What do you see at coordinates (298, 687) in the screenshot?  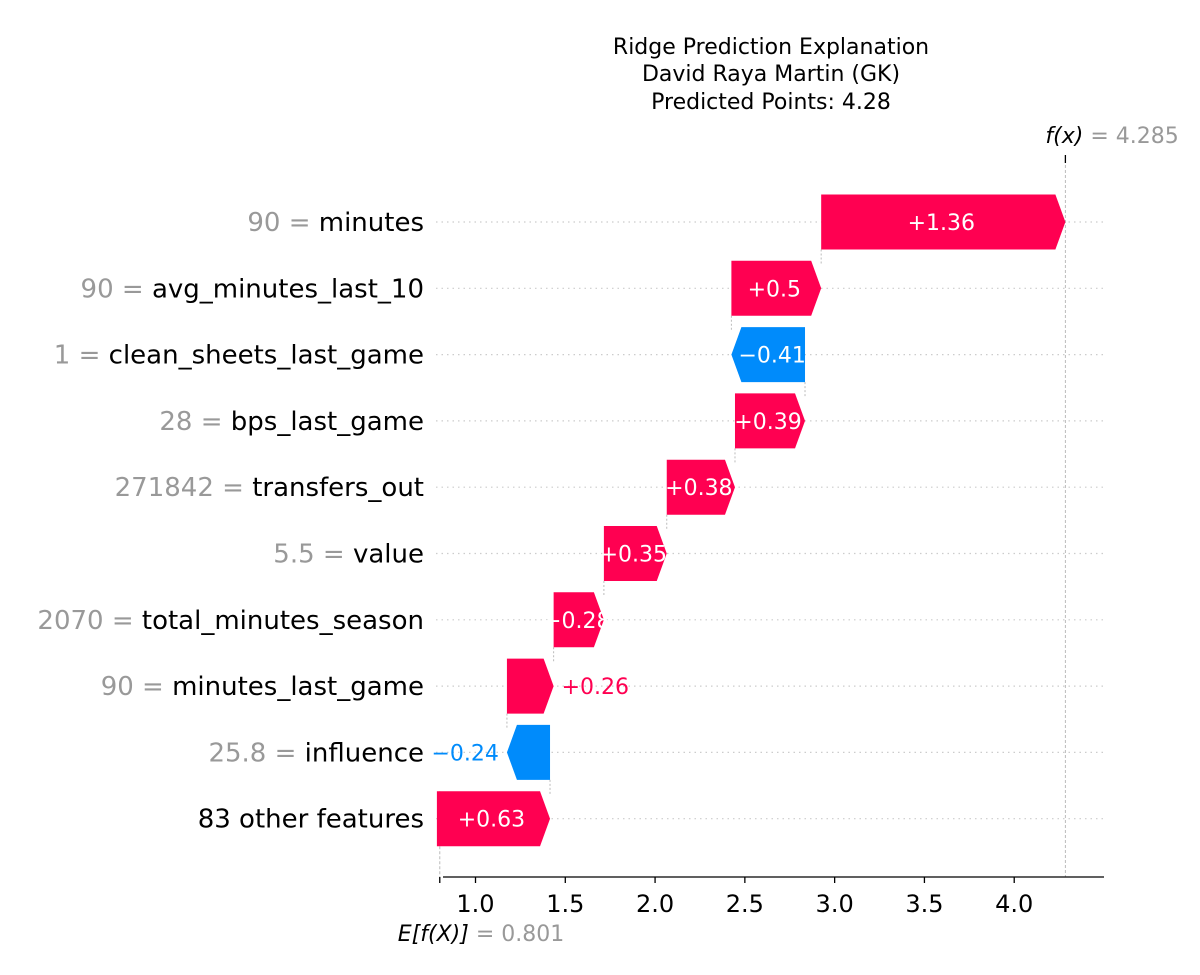 I see `feature-name: minutes_last_game` at bounding box center [298, 687].